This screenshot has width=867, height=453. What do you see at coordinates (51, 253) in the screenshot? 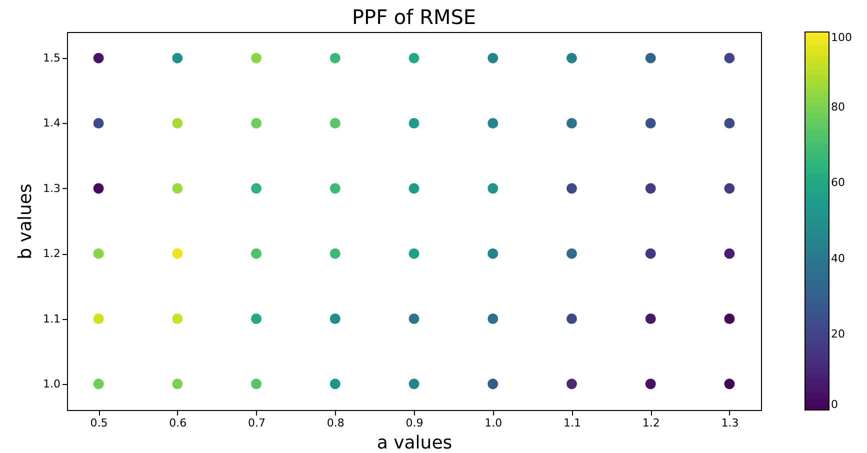
I see `y-tick-label: 1.2` at bounding box center [51, 253].